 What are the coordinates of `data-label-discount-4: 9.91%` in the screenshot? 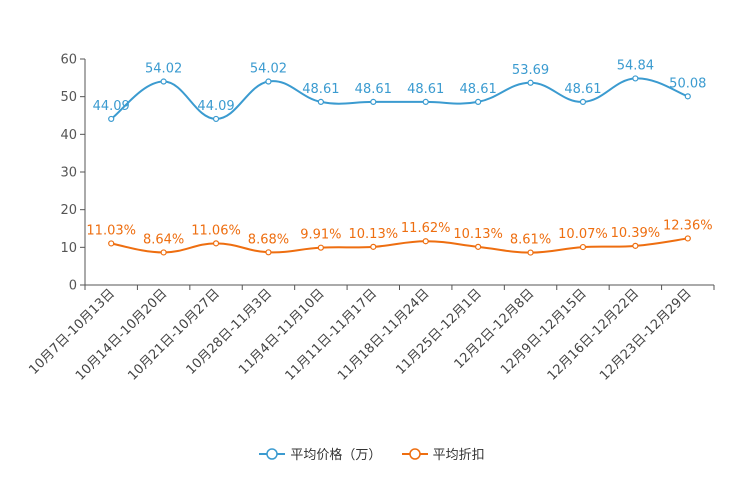 It's located at (320, 235).